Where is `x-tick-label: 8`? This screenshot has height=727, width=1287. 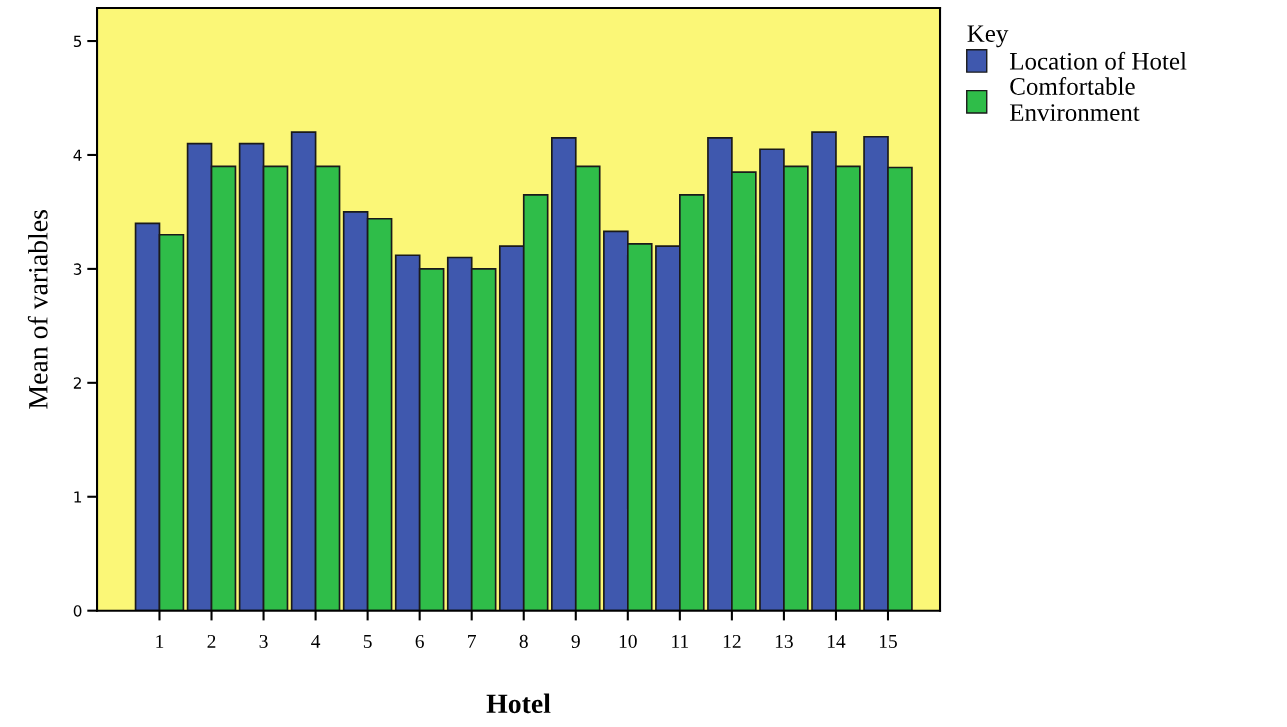 x-tick-label: 8 is located at coordinates (523, 641).